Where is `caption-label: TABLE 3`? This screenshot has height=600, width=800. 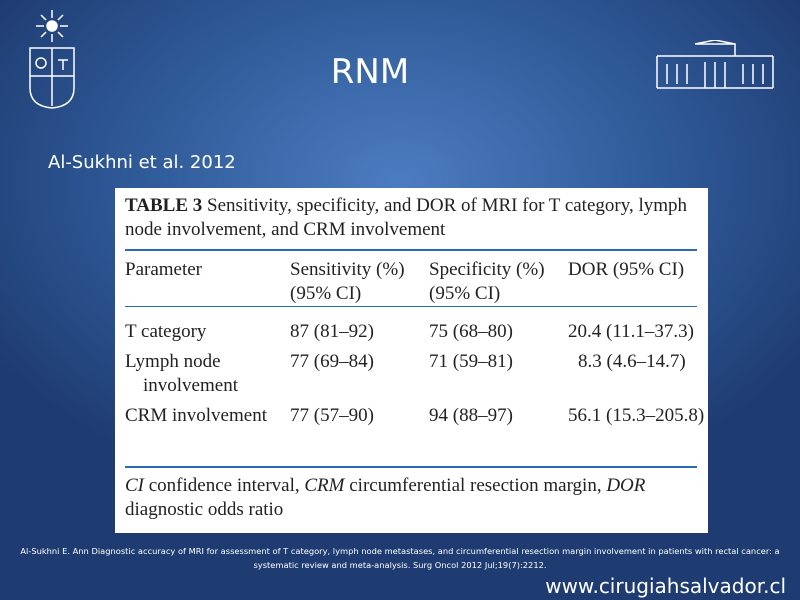 caption-label: TABLE 3 is located at coordinates (164, 205).